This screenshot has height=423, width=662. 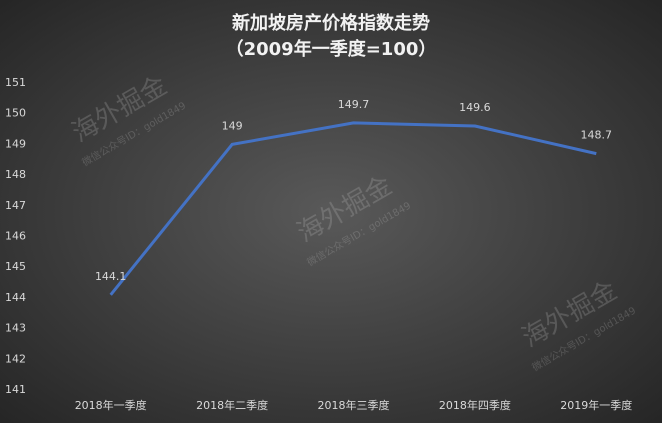 I want to click on x-tick-label: 2018年四季度, so click(x=475, y=405).